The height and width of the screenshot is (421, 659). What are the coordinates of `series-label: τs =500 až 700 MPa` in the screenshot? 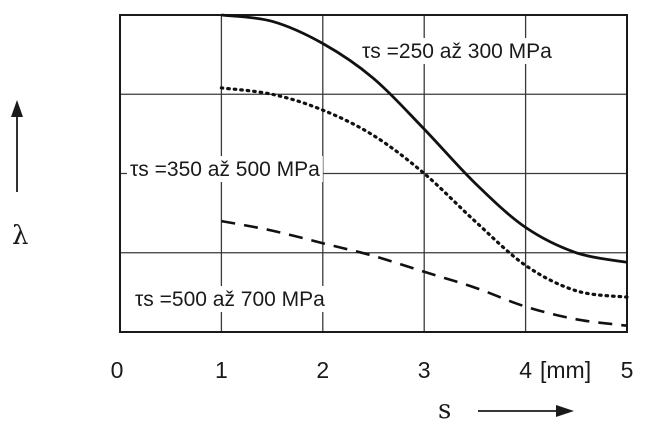 It's located at (230, 299).